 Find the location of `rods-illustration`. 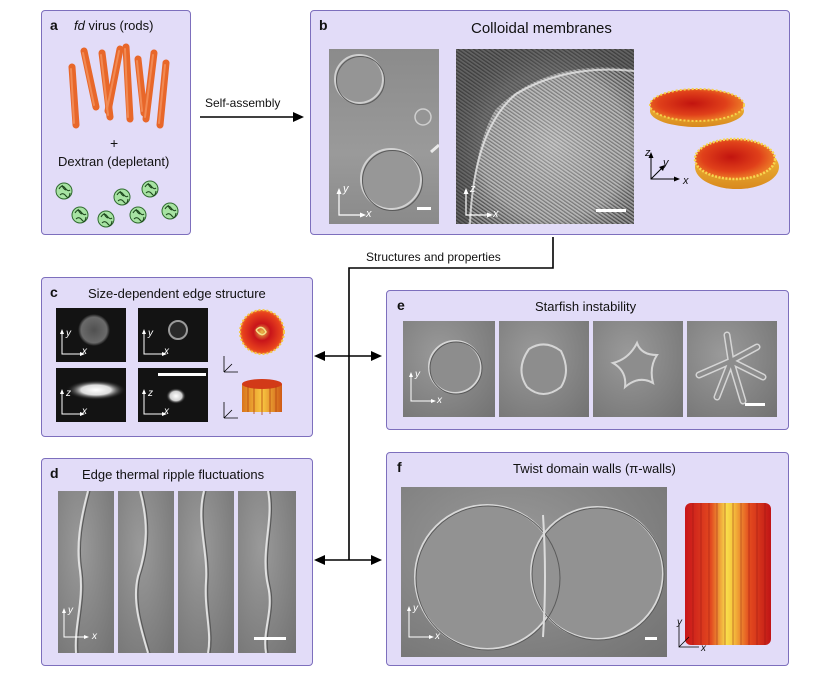

rods-illustration is located at coordinates (119, 86).